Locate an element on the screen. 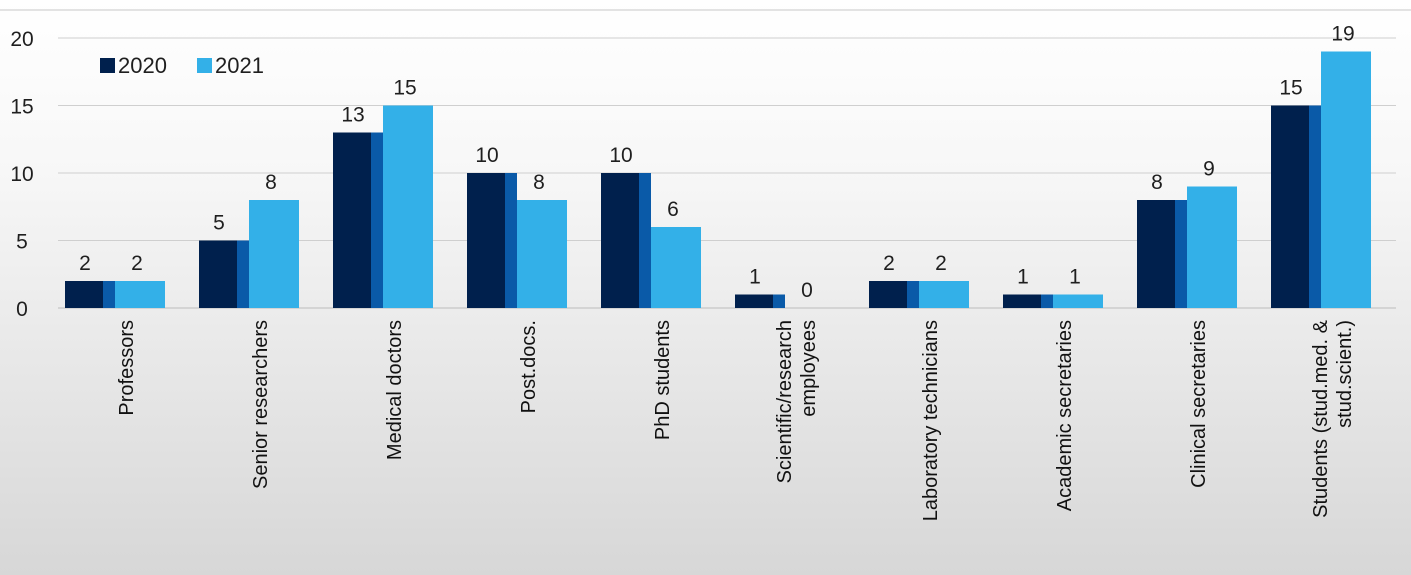 The image size is (1411, 575). category-label: PhD students is located at coordinates (663, 380).